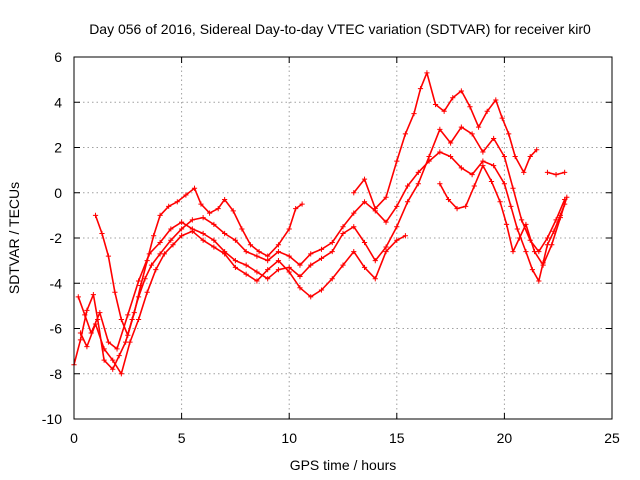 The height and width of the screenshot is (480, 640). Describe the element at coordinates (397, 438) in the screenshot. I see `x-tick-label: 15` at that location.